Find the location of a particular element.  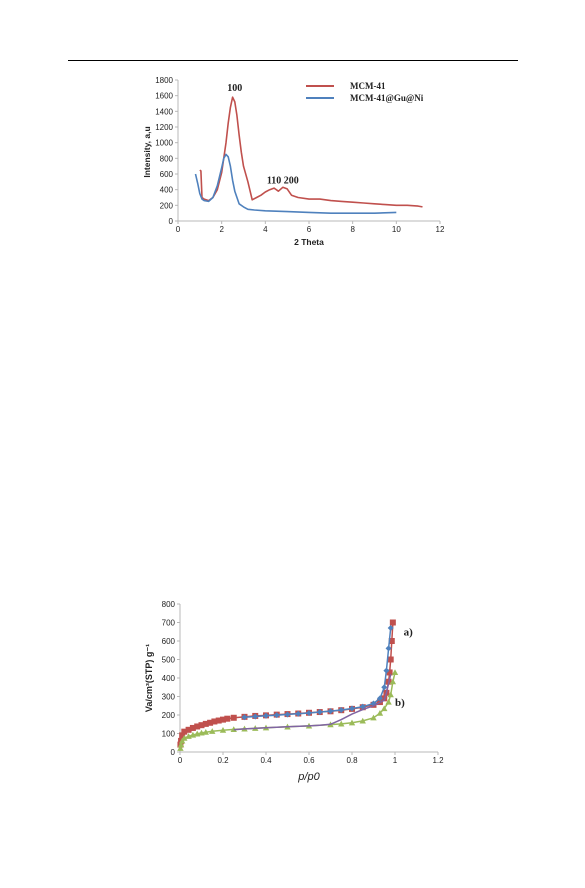

xrd-xlabel: 2 Theta is located at coordinates (309, 242).